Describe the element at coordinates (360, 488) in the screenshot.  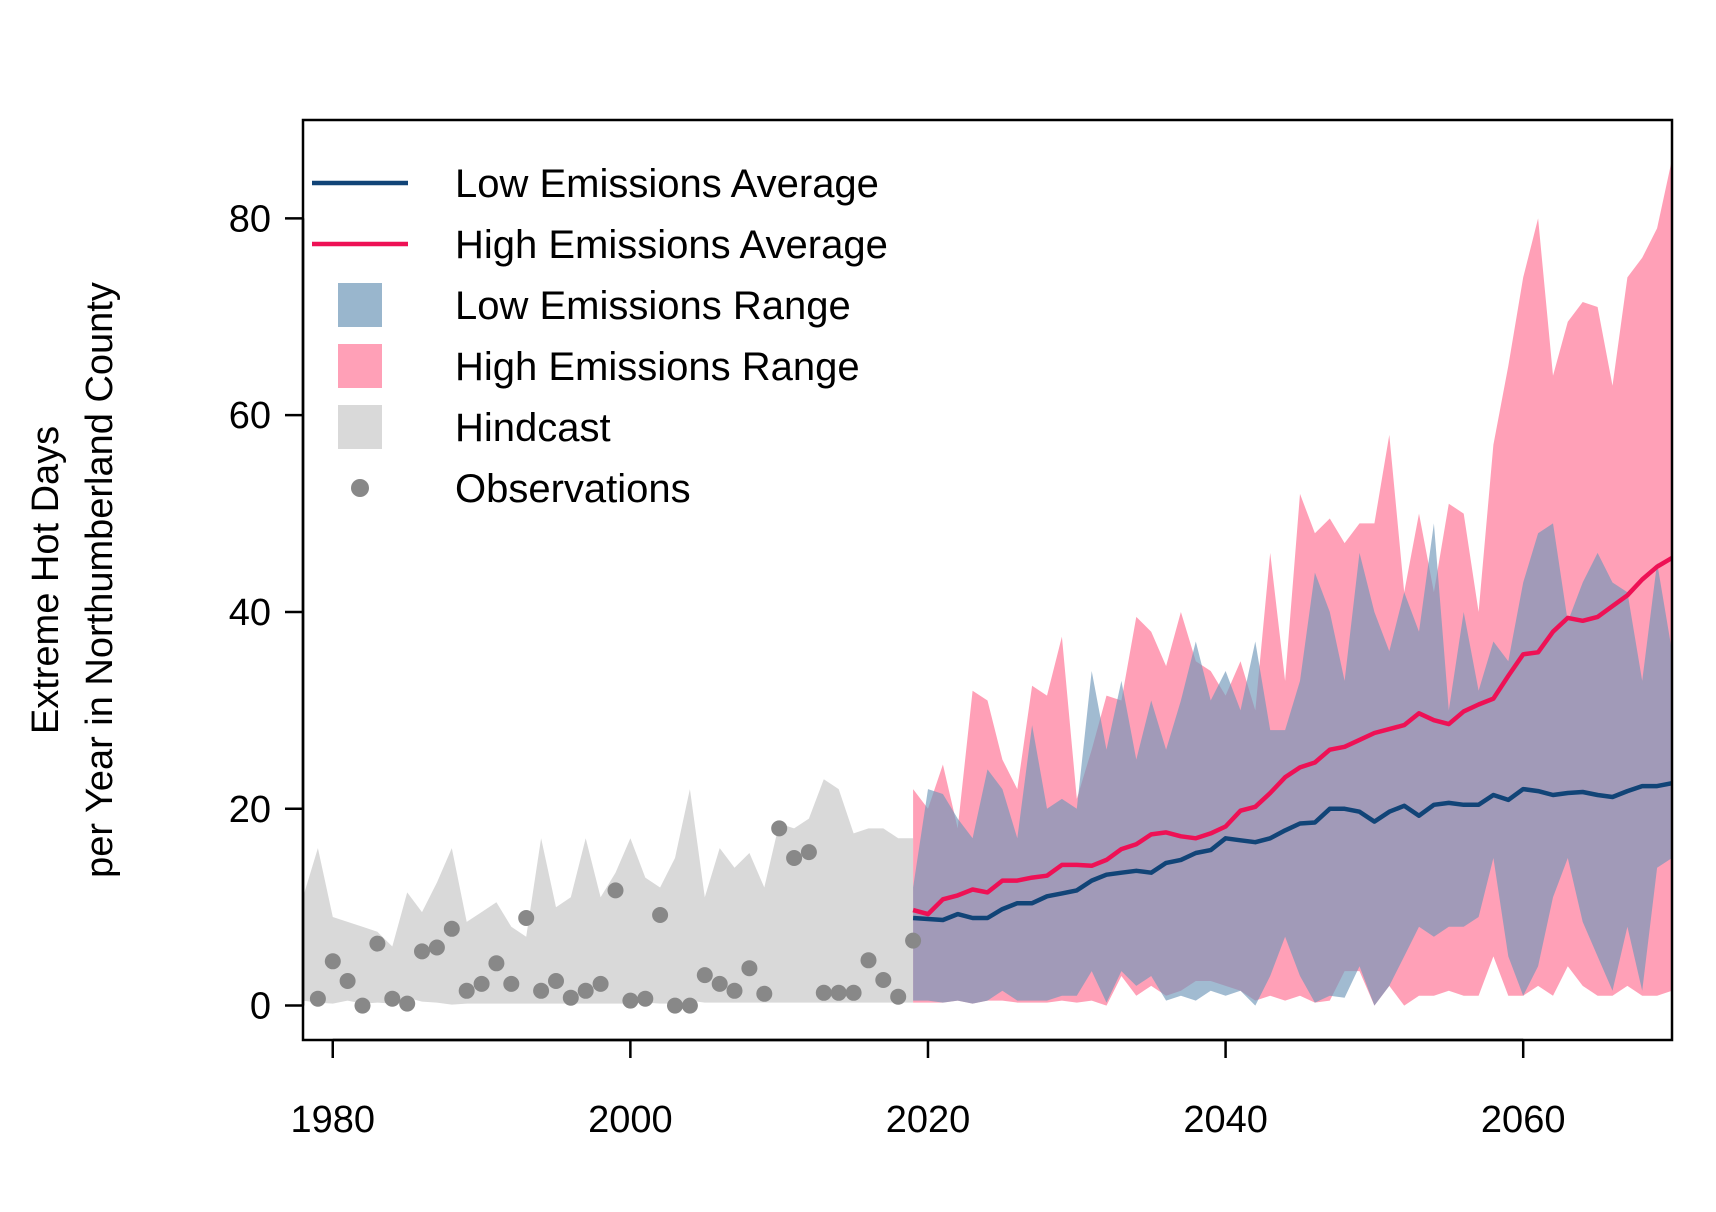
I see `legend-point-swatch` at that location.